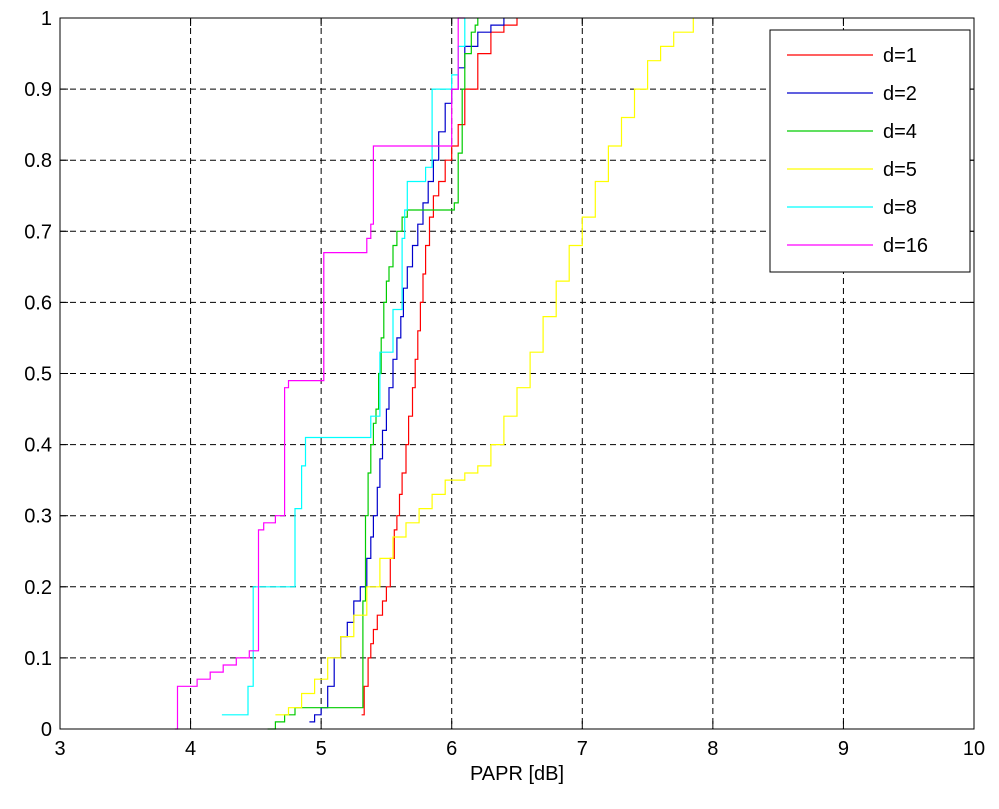 The width and height of the screenshot is (999, 809). Describe the element at coordinates (38, 90) in the screenshot. I see `y-tick-label: 0.9` at that location.